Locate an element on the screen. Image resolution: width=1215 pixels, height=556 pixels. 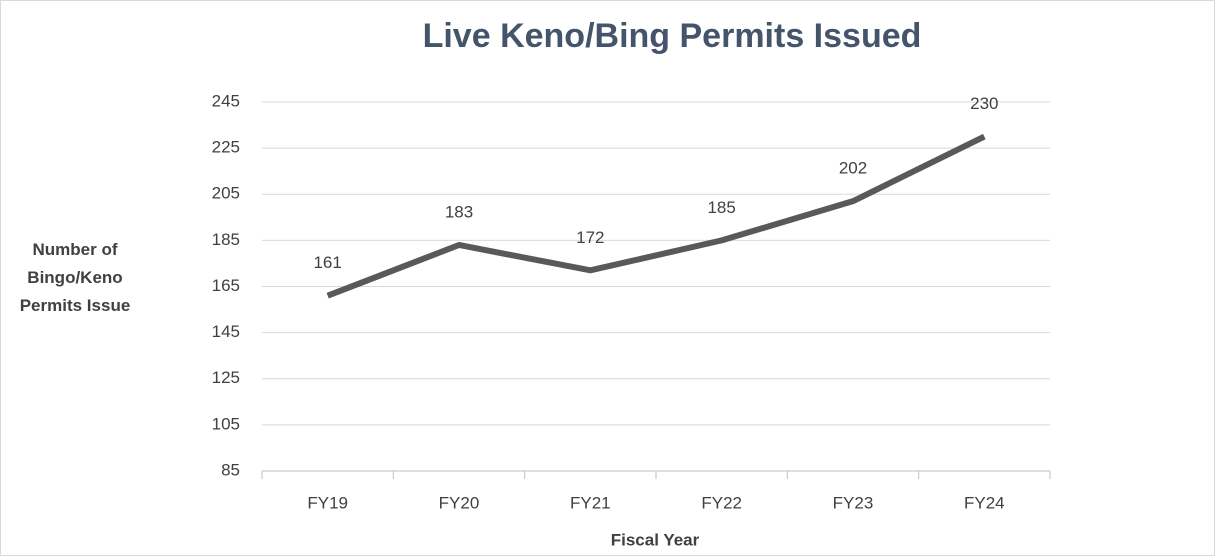
data-label: 202 is located at coordinates (853, 168).